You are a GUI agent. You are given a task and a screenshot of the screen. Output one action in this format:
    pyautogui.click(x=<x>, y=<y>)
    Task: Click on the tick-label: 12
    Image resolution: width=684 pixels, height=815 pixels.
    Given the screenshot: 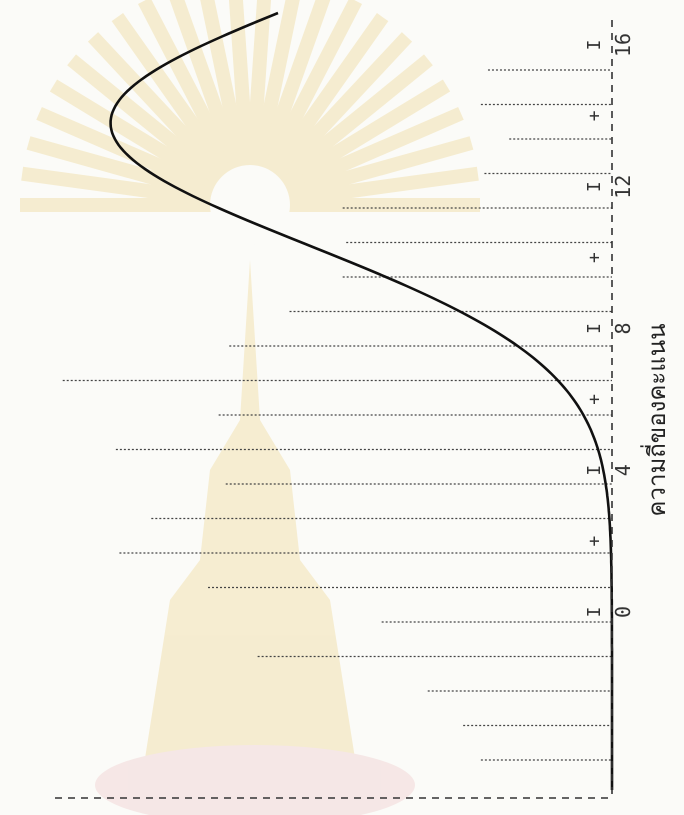 What is the action you would take?
    pyautogui.click(x=623, y=187)
    